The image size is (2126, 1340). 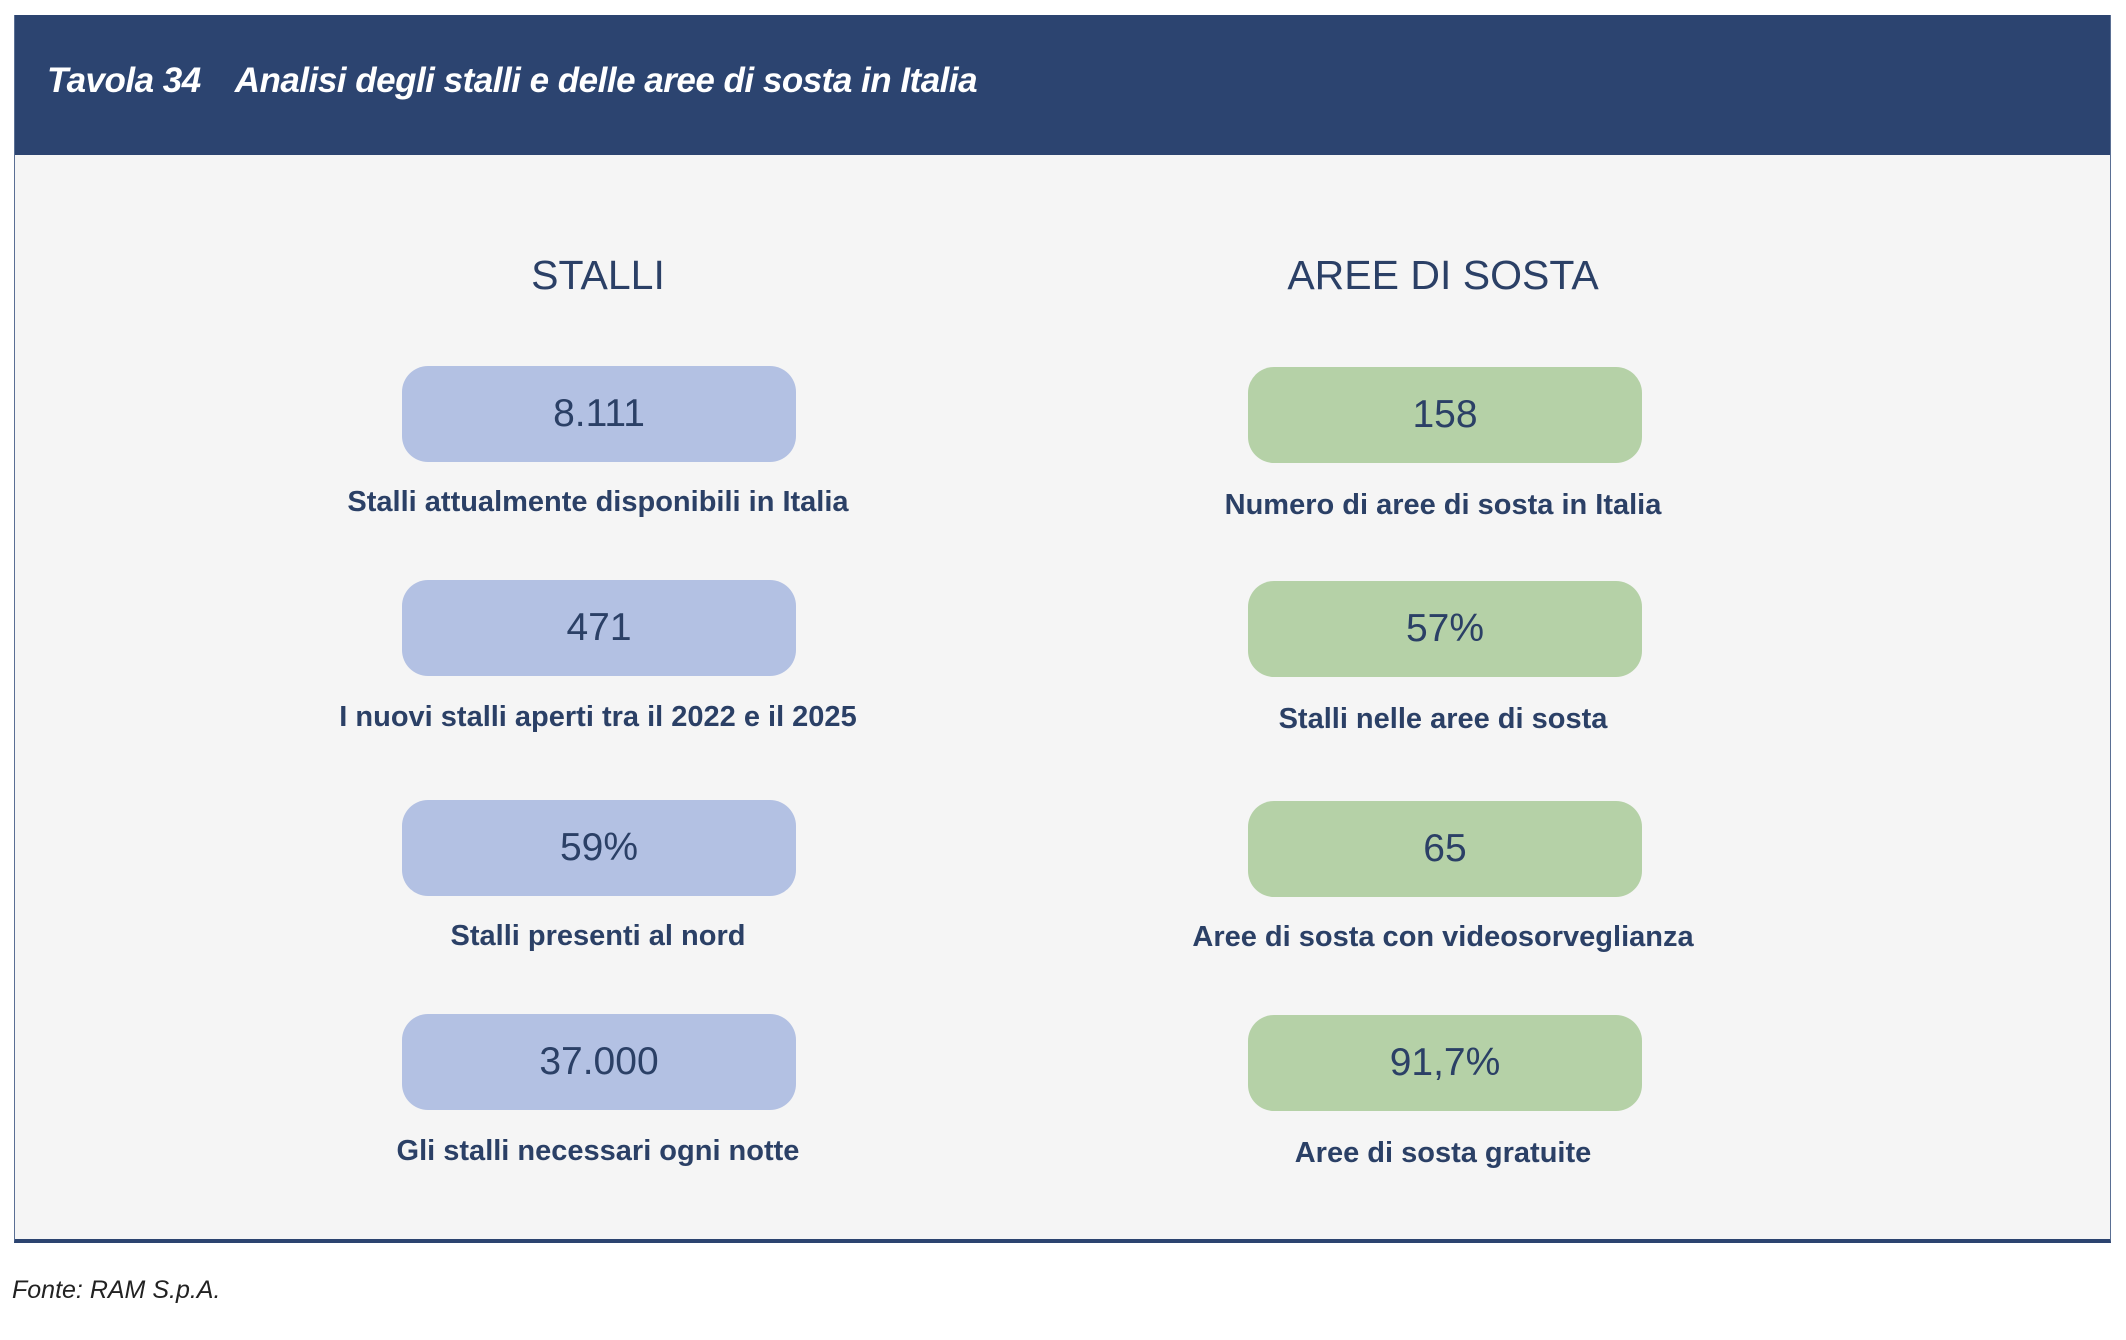 I want to click on stalli-value-pill: 8.111, so click(x=599, y=414).